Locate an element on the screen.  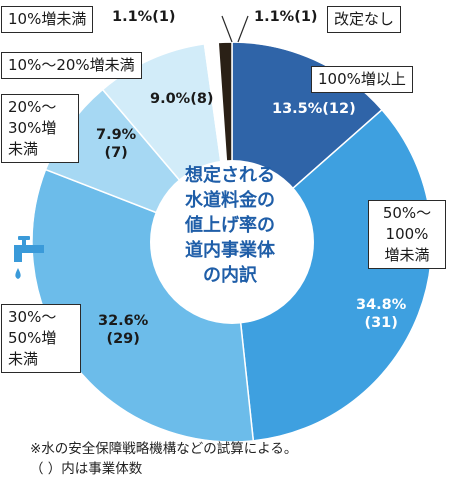
value-30-50: 32.6% (29) is located at coordinates (123, 330).